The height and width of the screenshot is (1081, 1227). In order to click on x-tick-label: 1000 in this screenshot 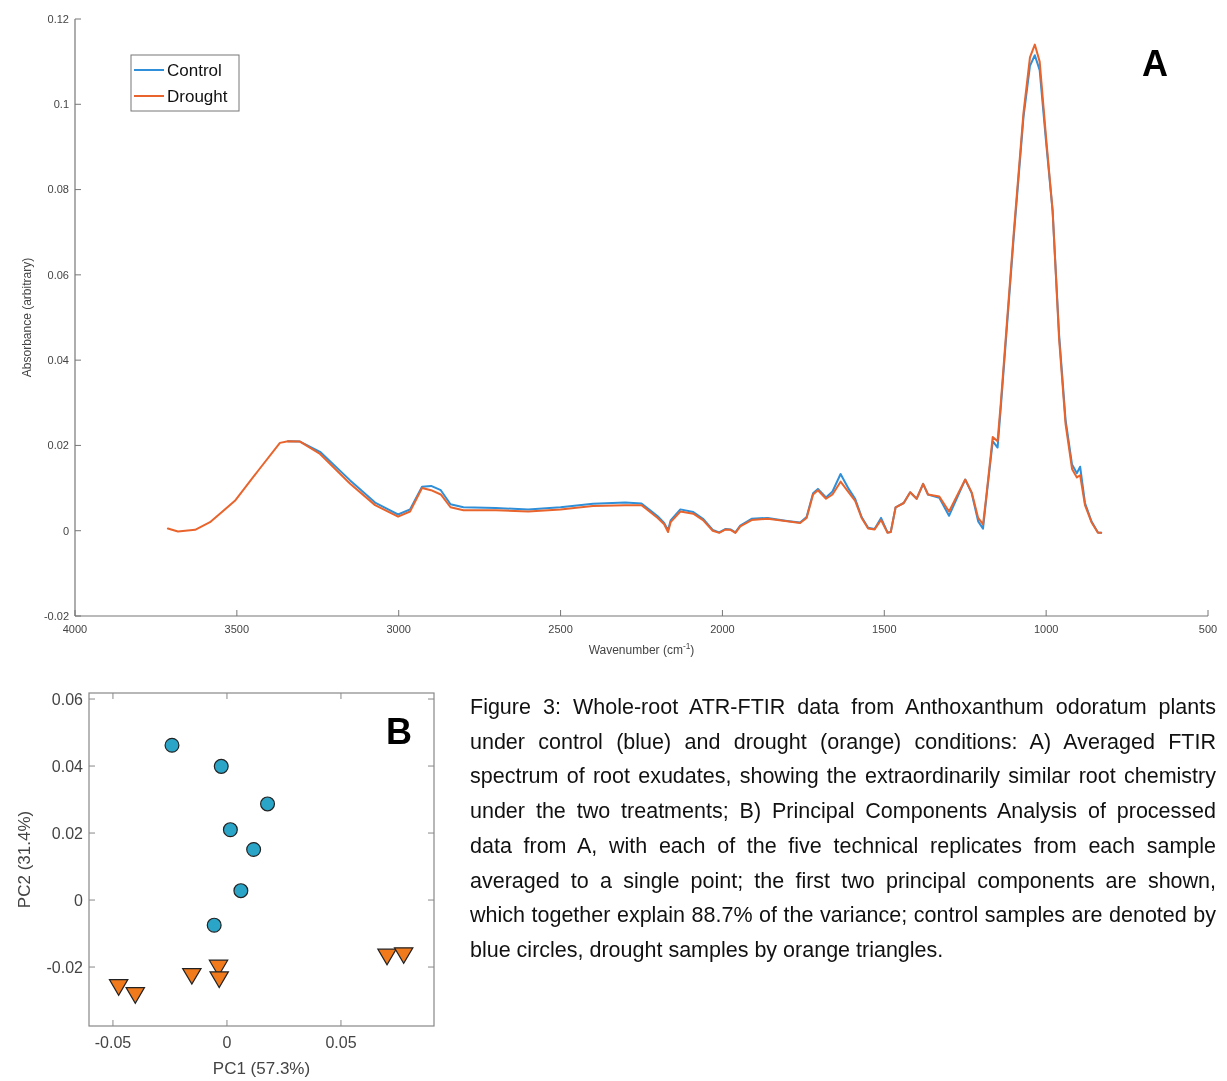, I will do `click(1046, 629)`.